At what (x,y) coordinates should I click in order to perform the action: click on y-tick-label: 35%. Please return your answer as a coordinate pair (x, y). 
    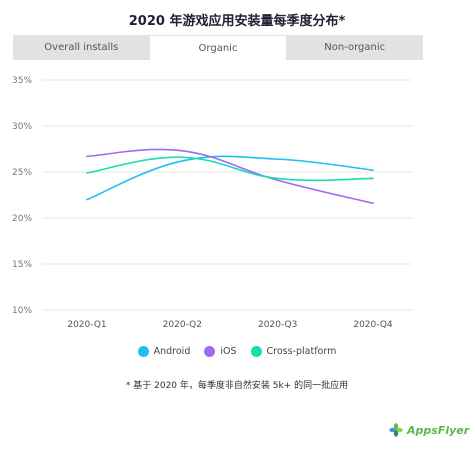
    Looking at the image, I should click on (22, 81).